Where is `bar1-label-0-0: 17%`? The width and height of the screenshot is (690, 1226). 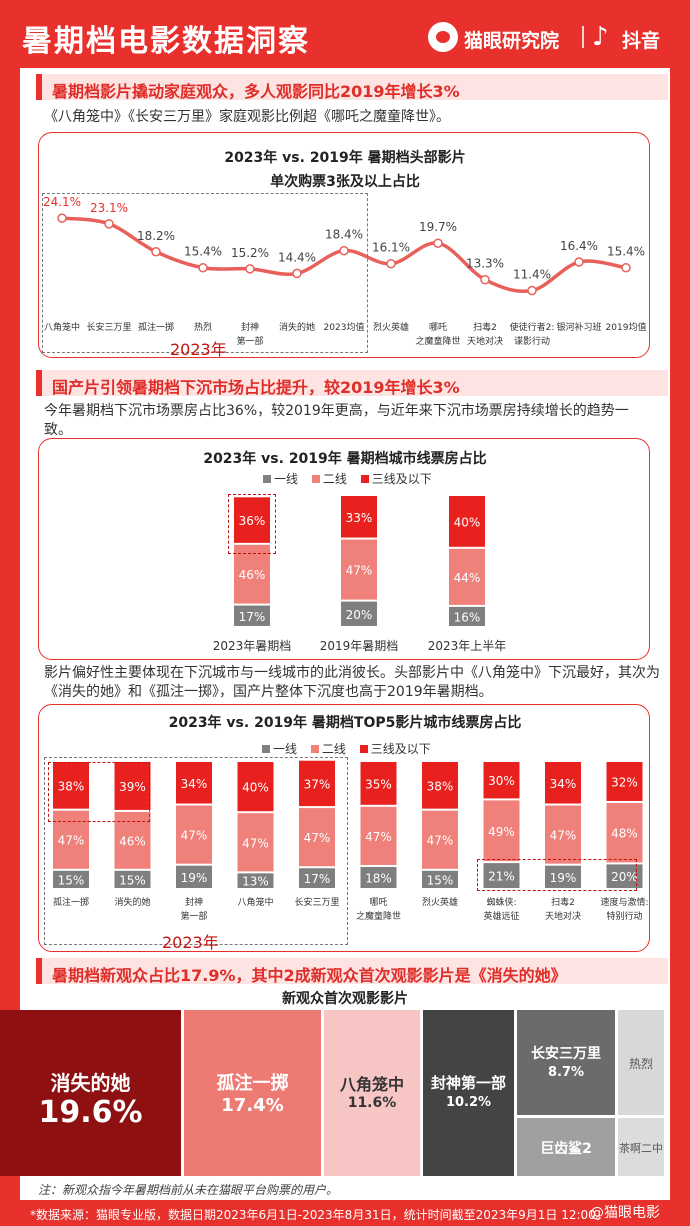 bar1-label-0-0: 17% is located at coordinates (252, 617).